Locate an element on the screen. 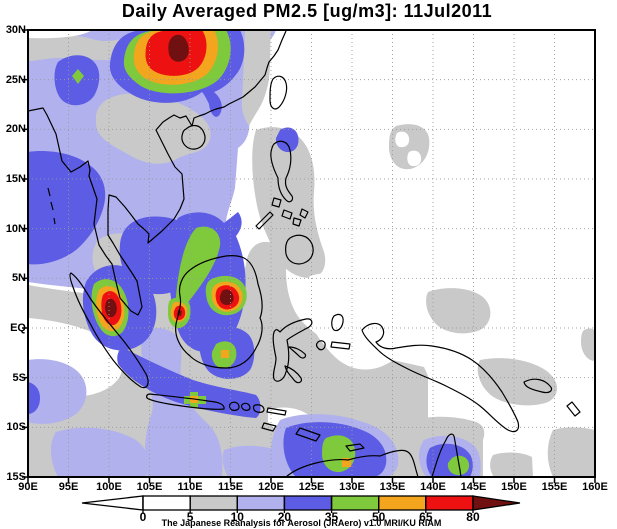 The height and width of the screenshot is (529, 617). x-axis-label: 90E is located at coordinates (28, 487).